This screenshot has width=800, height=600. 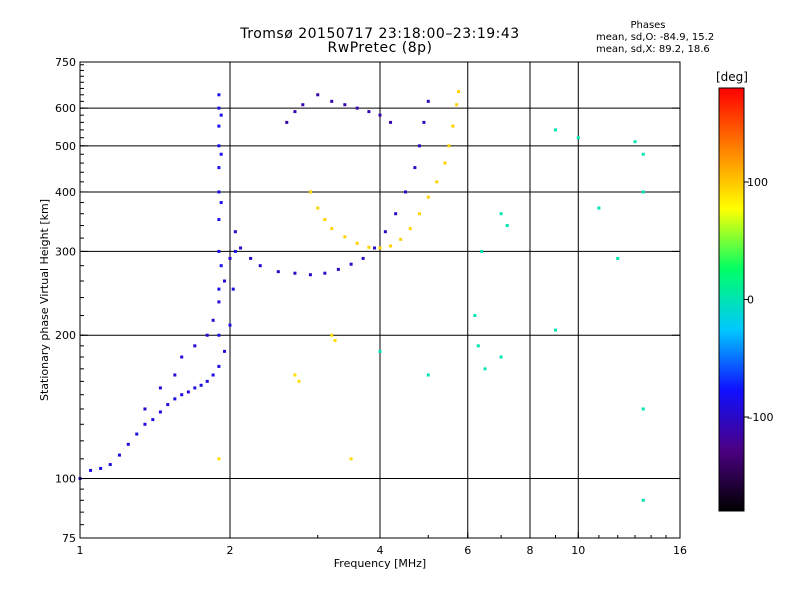 What do you see at coordinates (44, 300) in the screenshot?
I see `y-axis-label: Stationary phase Virtual Height [km]` at bounding box center [44, 300].